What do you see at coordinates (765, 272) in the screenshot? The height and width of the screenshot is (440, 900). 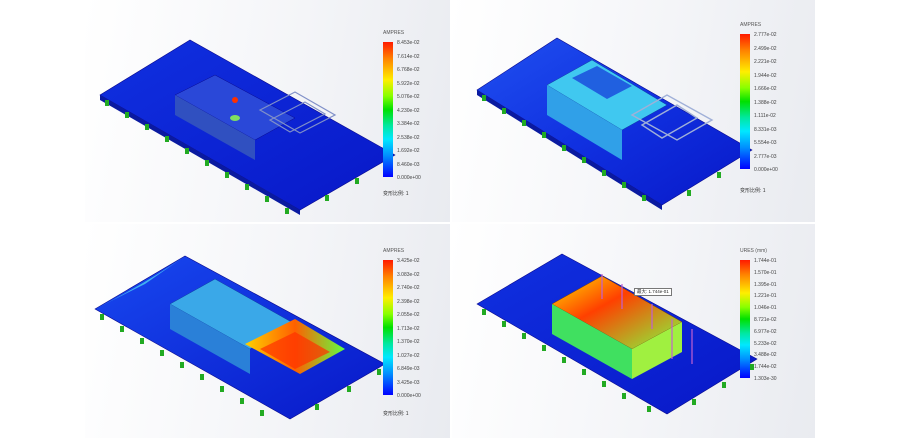 I see `scale-value: 1.570e-01` at bounding box center [765, 272].